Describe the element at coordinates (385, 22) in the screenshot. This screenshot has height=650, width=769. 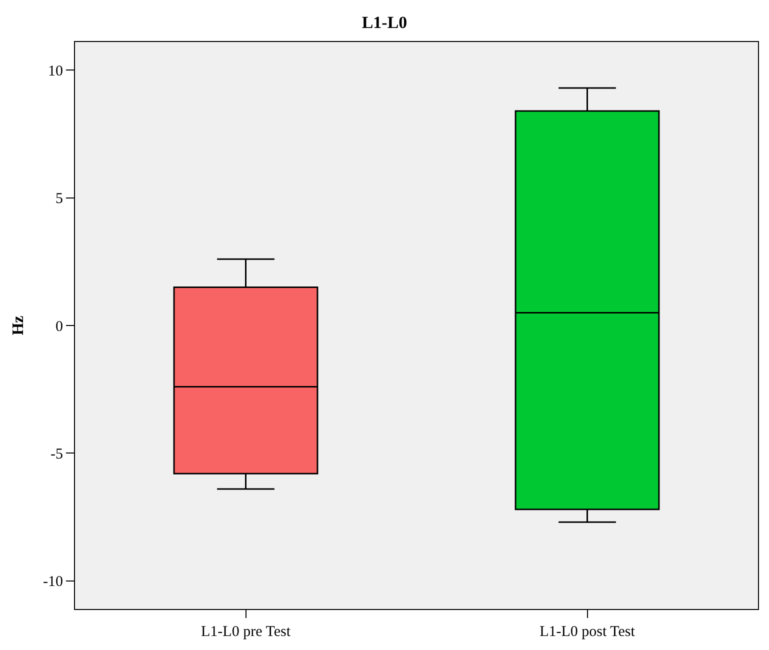
I see `chart-title: L1-L0` at that location.